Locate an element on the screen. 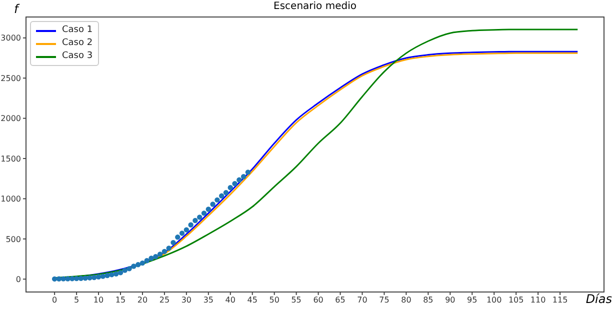 The height and width of the screenshot is (310, 616). x-tick-label: 65 is located at coordinates (340, 300).